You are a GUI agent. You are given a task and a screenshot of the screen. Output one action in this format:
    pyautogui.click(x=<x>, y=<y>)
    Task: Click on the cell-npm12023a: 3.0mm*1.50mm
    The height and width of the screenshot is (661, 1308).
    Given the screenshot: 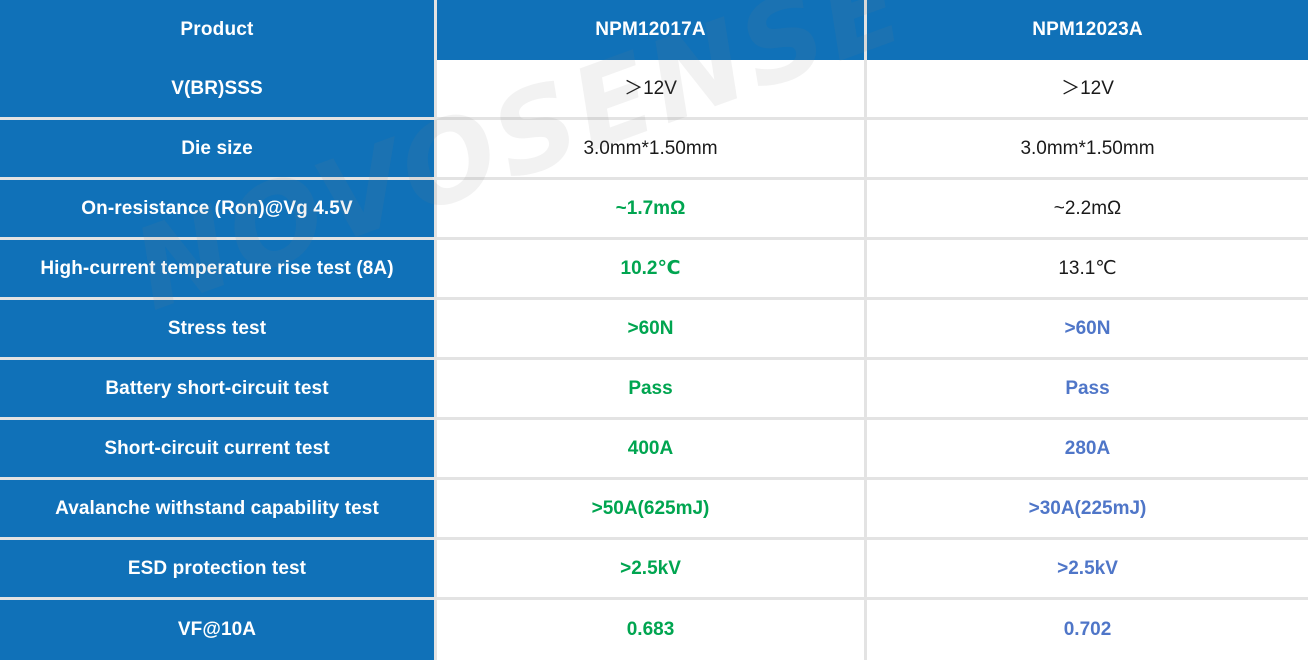 What is the action you would take?
    pyautogui.click(x=1087, y=150)
    